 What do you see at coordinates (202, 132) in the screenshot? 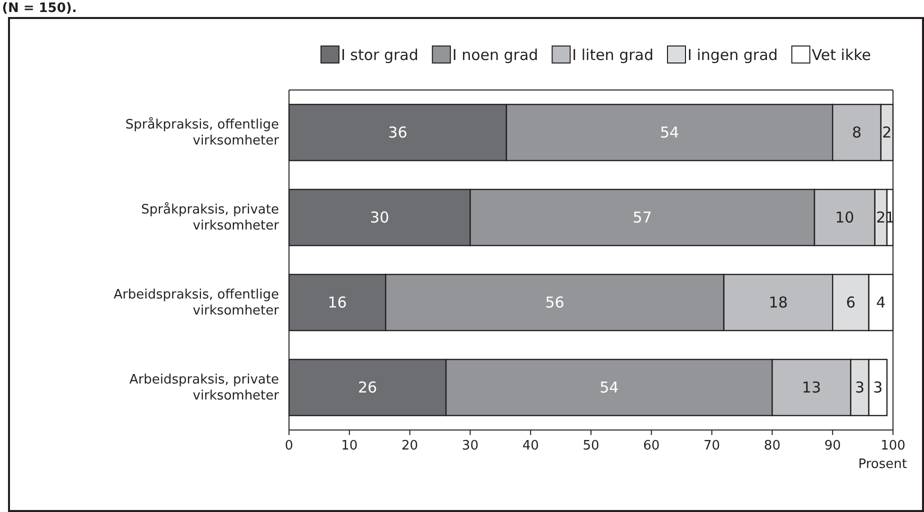
I see `y-tick-label: Språkpraksis, offentlige virksomheter` at bounding box center [202, 132].